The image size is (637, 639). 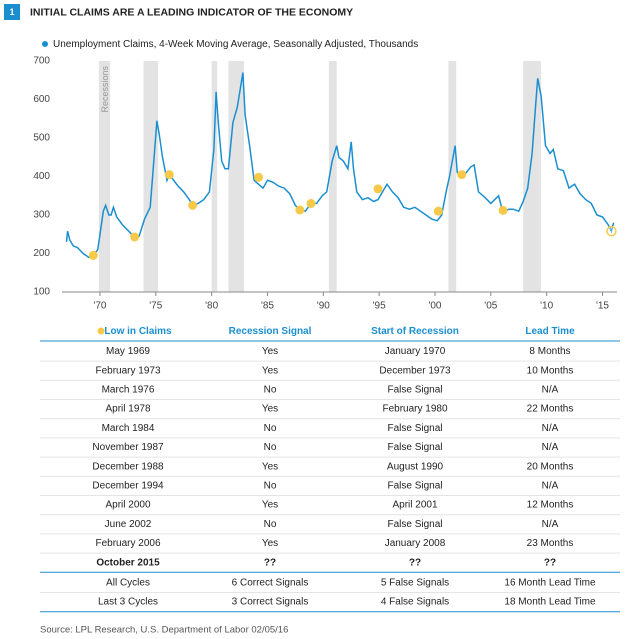 What do you see at coordinates (41, 176) in the screenshot?
I see `y-tick-label: 400` at bounding box center [41, 176].